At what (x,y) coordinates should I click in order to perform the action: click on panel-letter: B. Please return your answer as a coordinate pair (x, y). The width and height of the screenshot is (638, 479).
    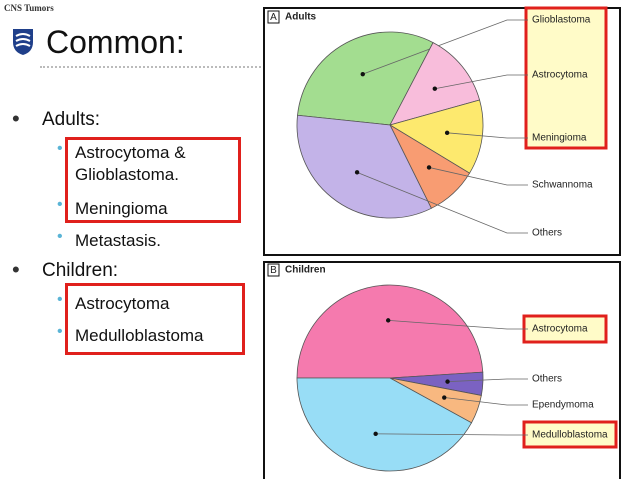
    Looking at the image, I should click on (273, 270).